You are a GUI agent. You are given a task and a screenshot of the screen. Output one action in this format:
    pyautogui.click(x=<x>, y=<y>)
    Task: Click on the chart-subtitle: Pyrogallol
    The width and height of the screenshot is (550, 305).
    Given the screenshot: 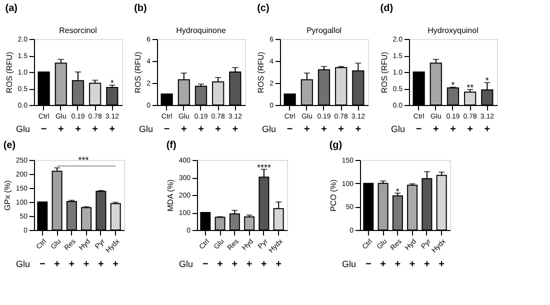 What is the action you would take?
    pyautogui.click(x=324, y=30)
    